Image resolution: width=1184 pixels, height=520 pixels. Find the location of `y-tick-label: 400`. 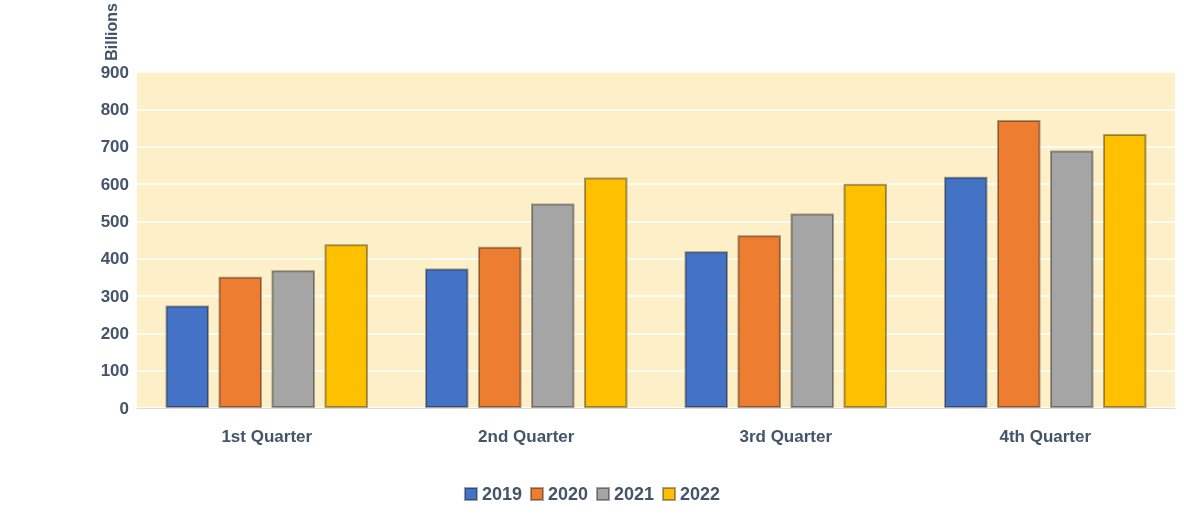

y-tick-label: 400 is located at coordinates (114, 259).